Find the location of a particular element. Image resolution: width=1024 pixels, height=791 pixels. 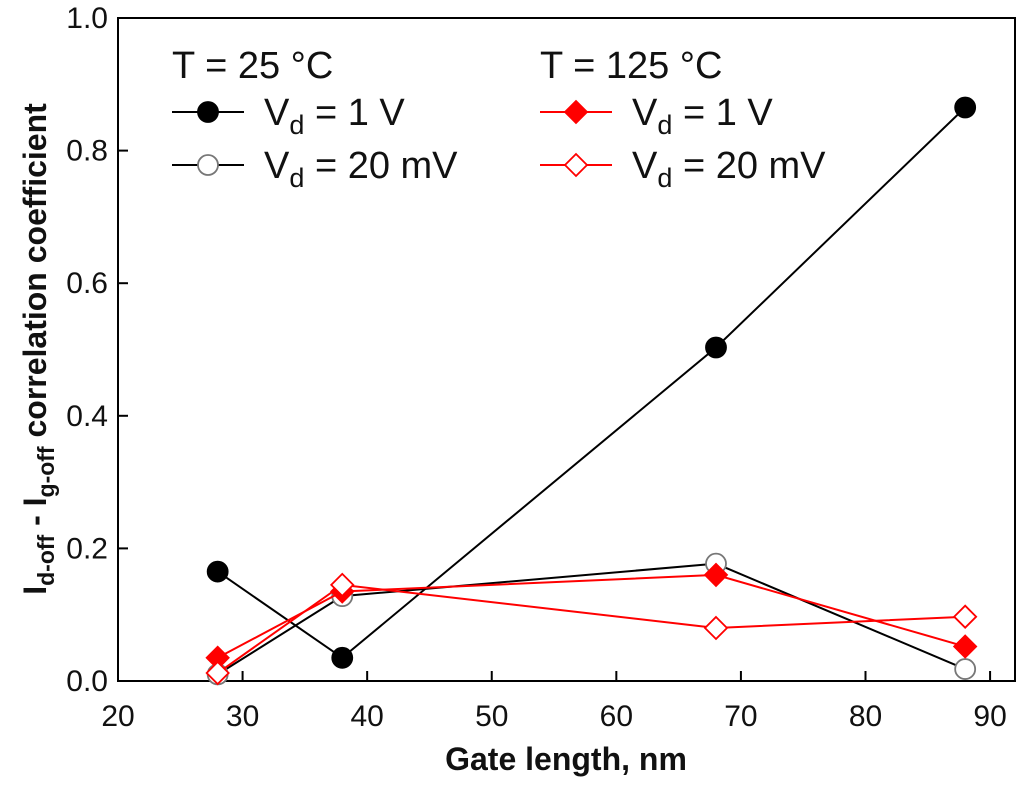

x-axis-title: Gate length, nm is located at coordinates (566, 759).